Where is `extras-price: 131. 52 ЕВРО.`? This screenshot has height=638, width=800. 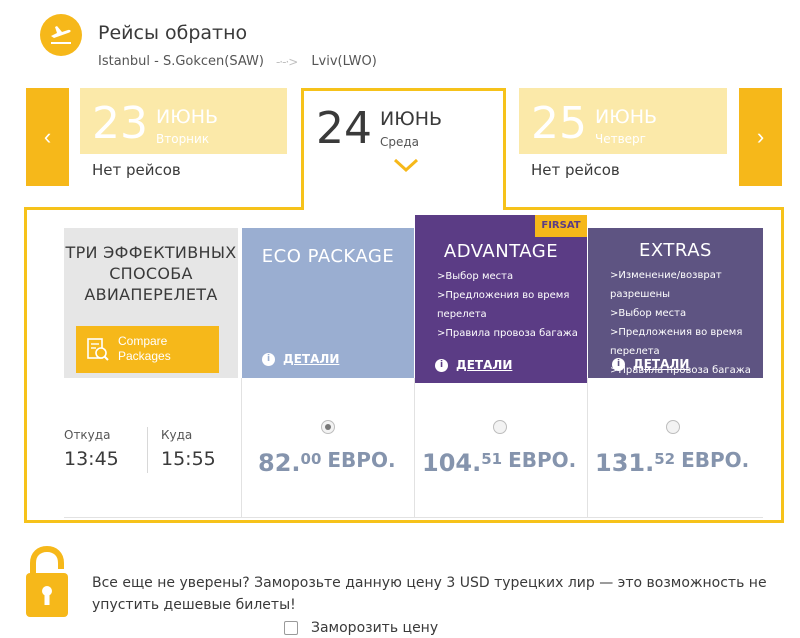
extras-price: 131. 52 ЕВРО. is located at coordinates (672, 463).